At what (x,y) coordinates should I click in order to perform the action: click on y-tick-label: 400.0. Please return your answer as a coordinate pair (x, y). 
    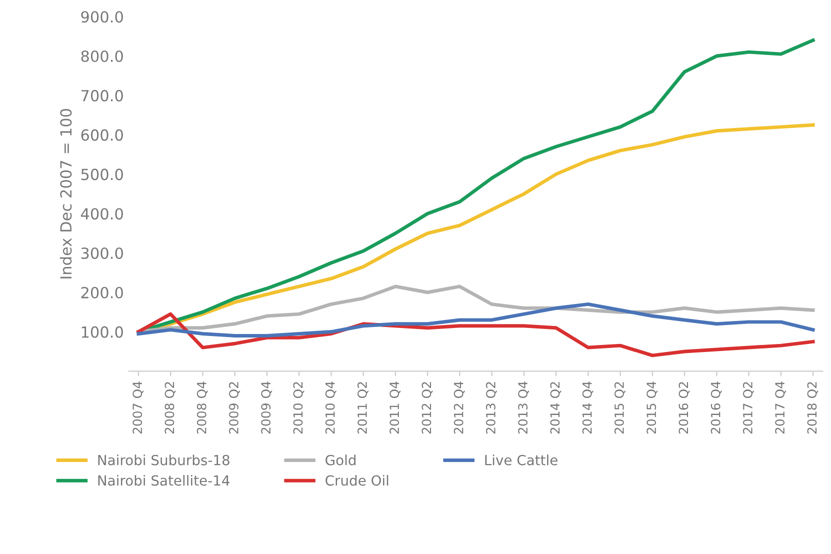
    Looking at the image, I should click on (101, 214).